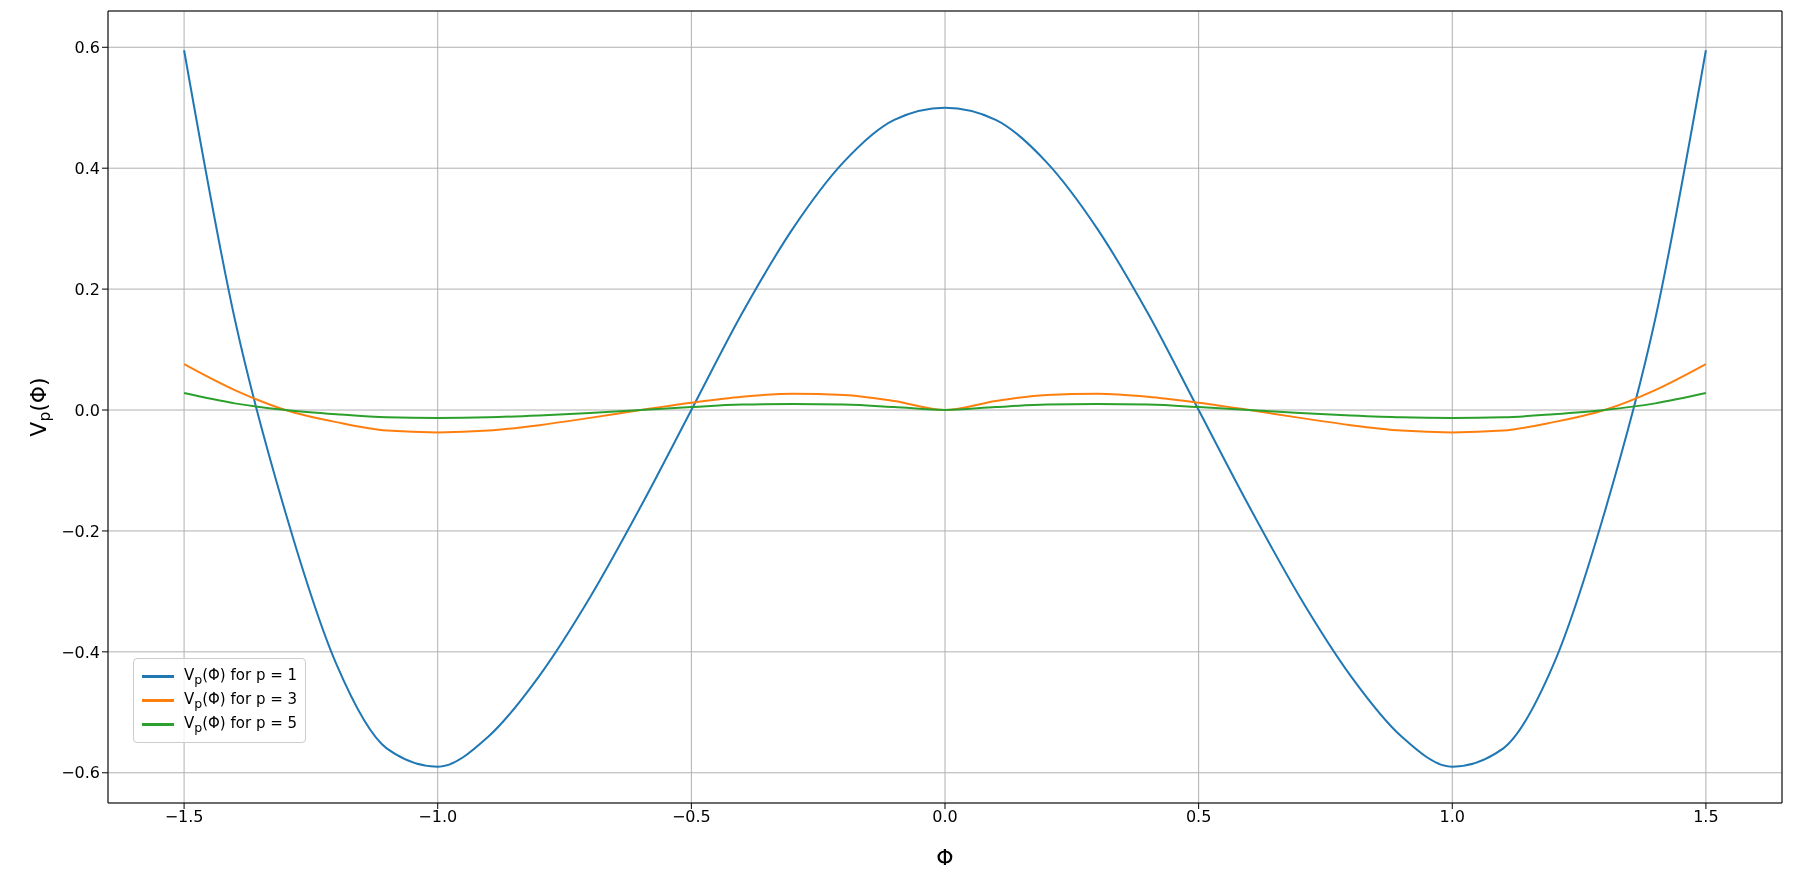 The width and height of the screenshot is (1799, 887). Describe the element at coordinates (241, 724) in the screenshot. I see `legend-label: V$_{p}$(Φ) for p = 5` at that location.